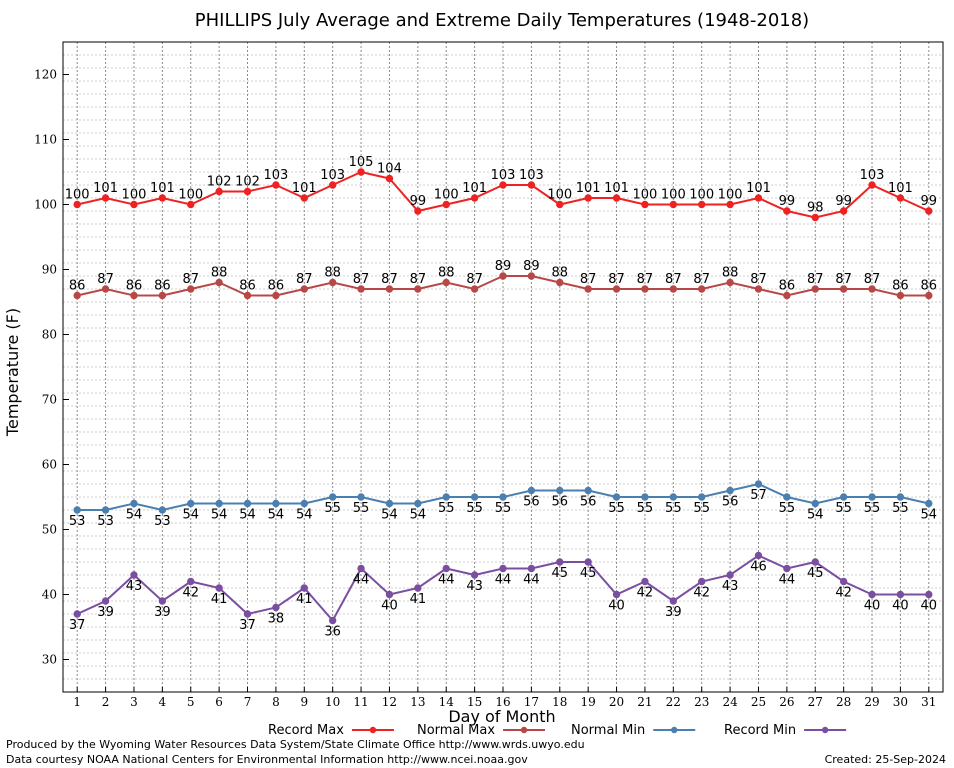 The width and height of the screenshot is (954, 768). Describe the element at coordinates (871, 702) in the screenshot. I see `x-tick-label: 29` at that location.